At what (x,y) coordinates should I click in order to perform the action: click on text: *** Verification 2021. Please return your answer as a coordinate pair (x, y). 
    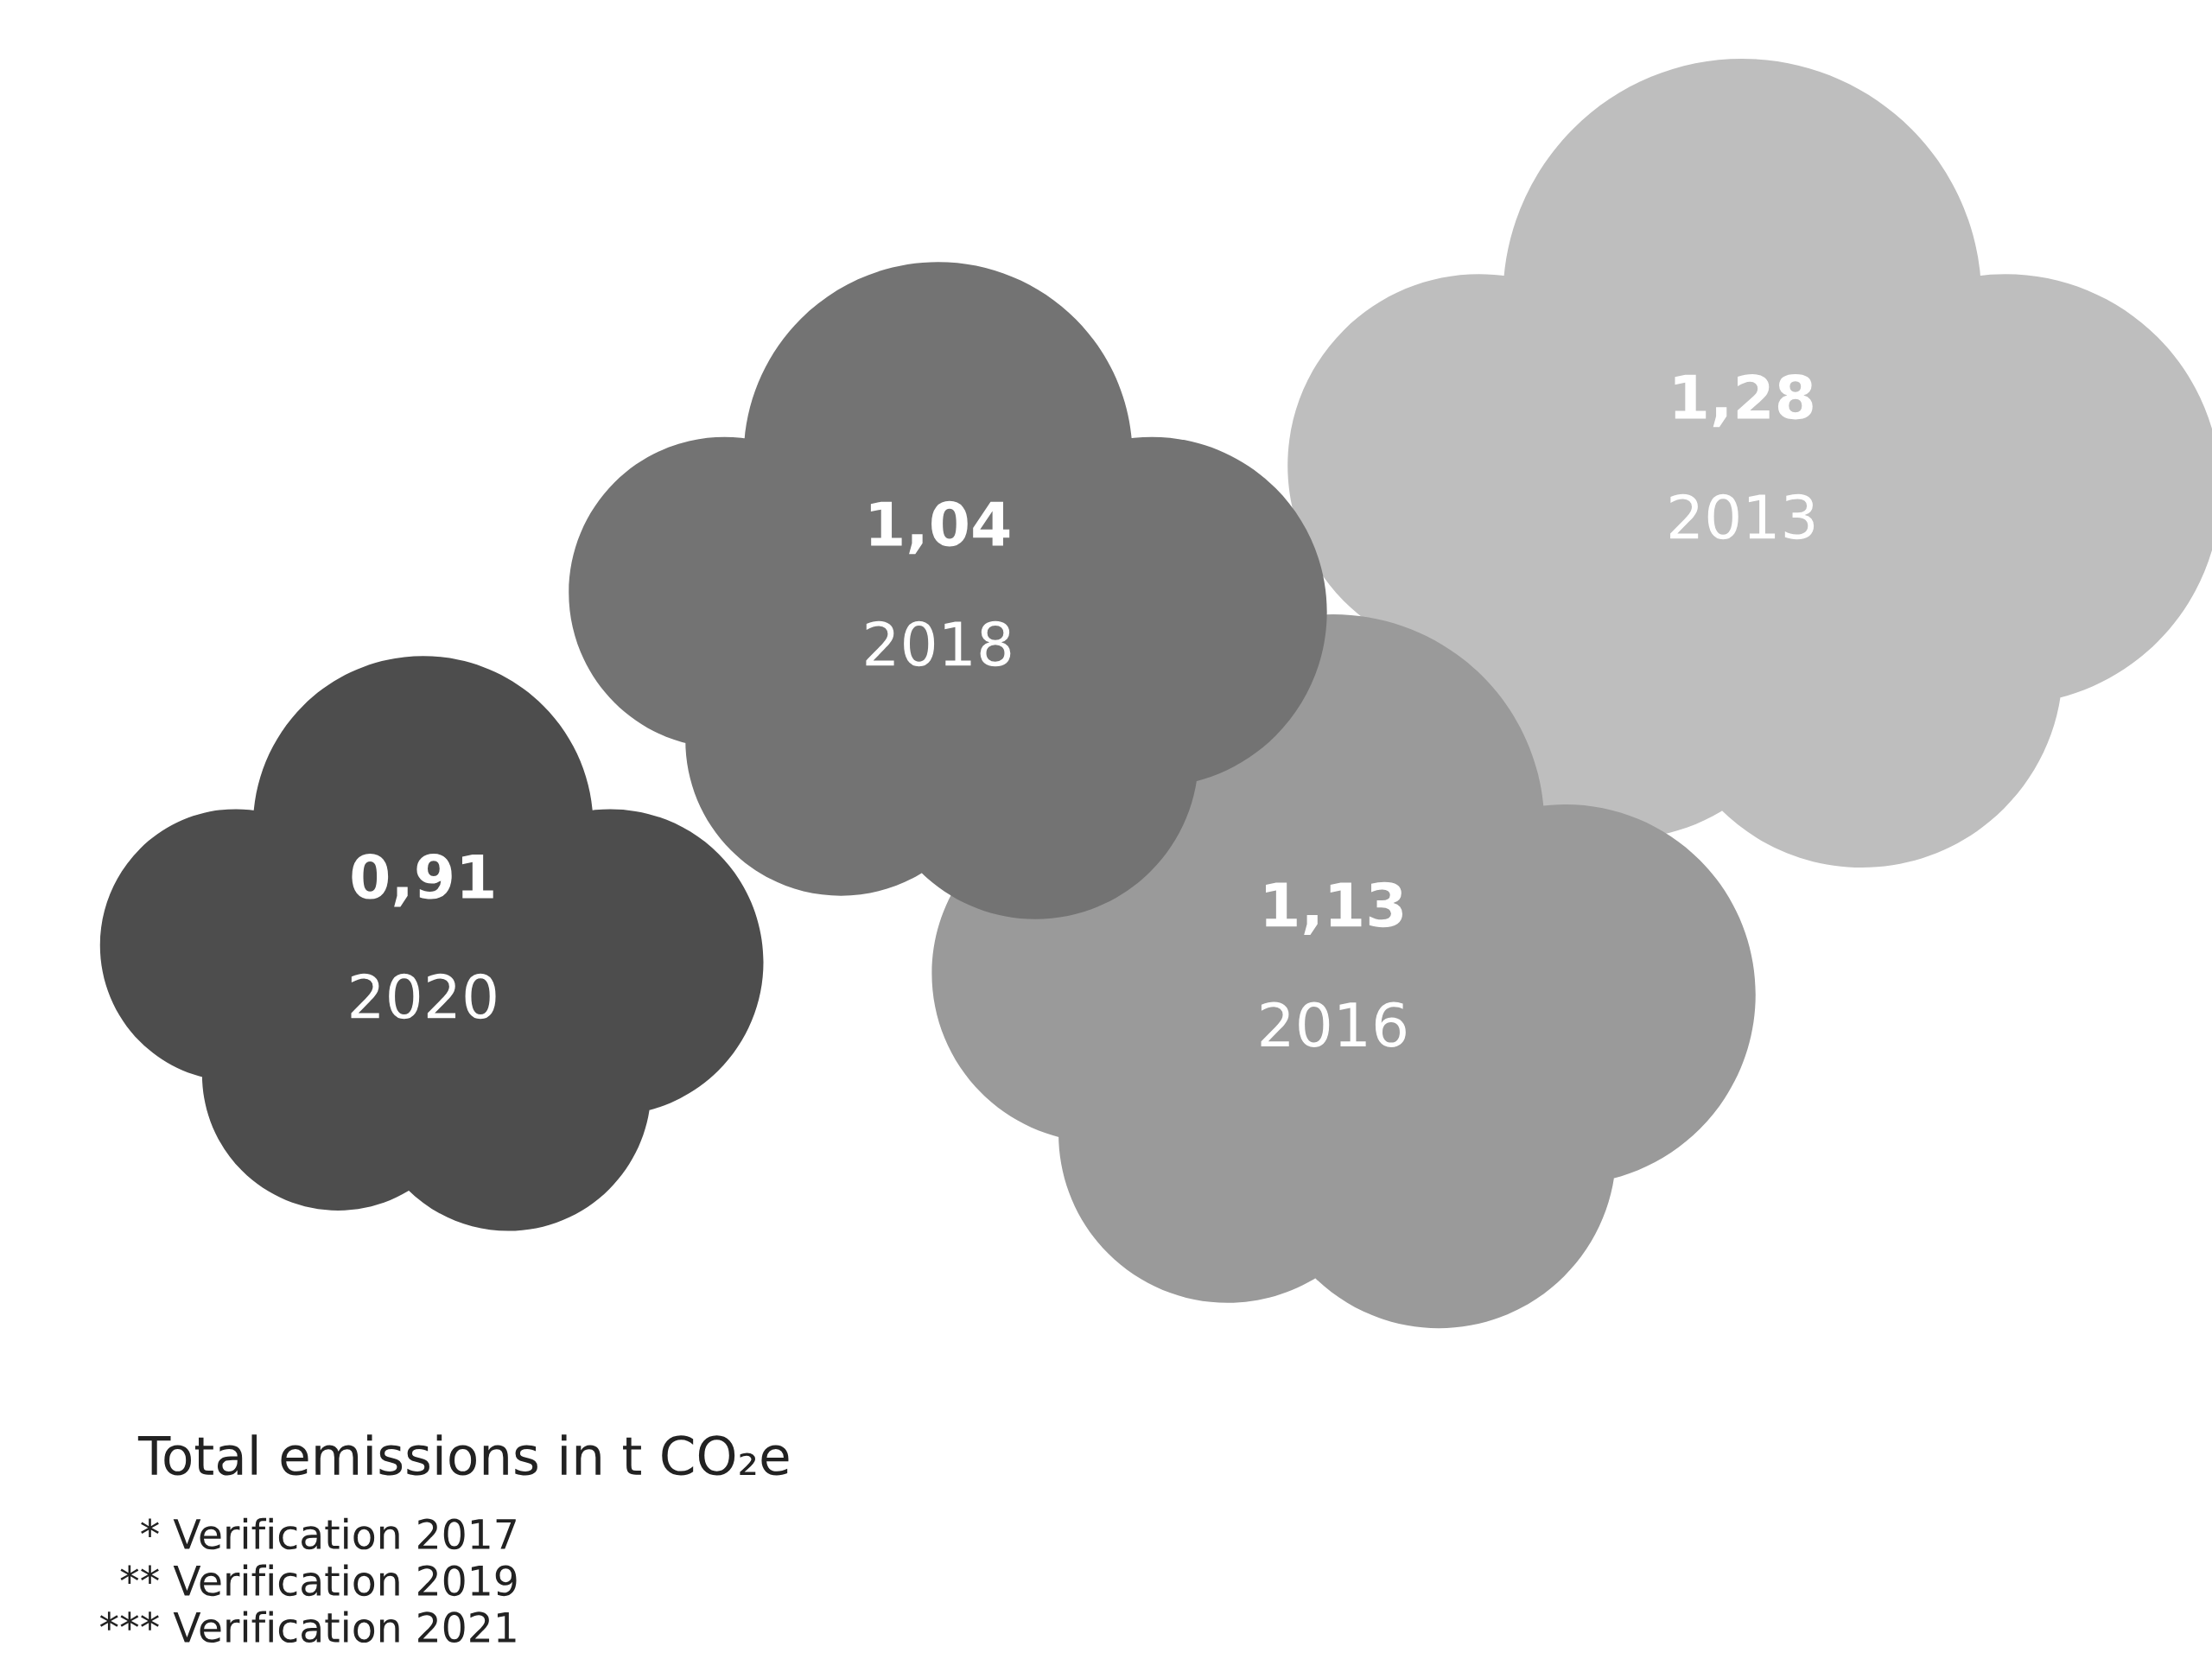
    Looking at the image, I should click on (307, 1627).